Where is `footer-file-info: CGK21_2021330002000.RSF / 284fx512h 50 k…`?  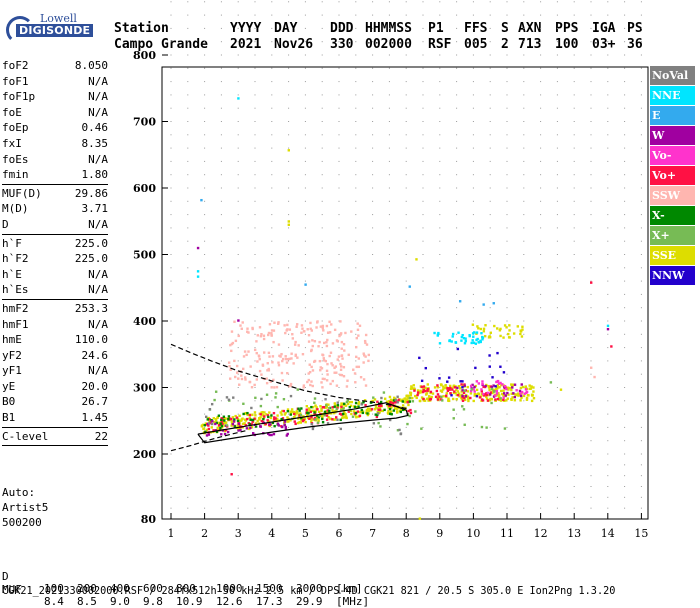 footer-file-info: CGK21_2021330002000.RSF / 284fx512h 50 k… is located at coordinates (309, 591).